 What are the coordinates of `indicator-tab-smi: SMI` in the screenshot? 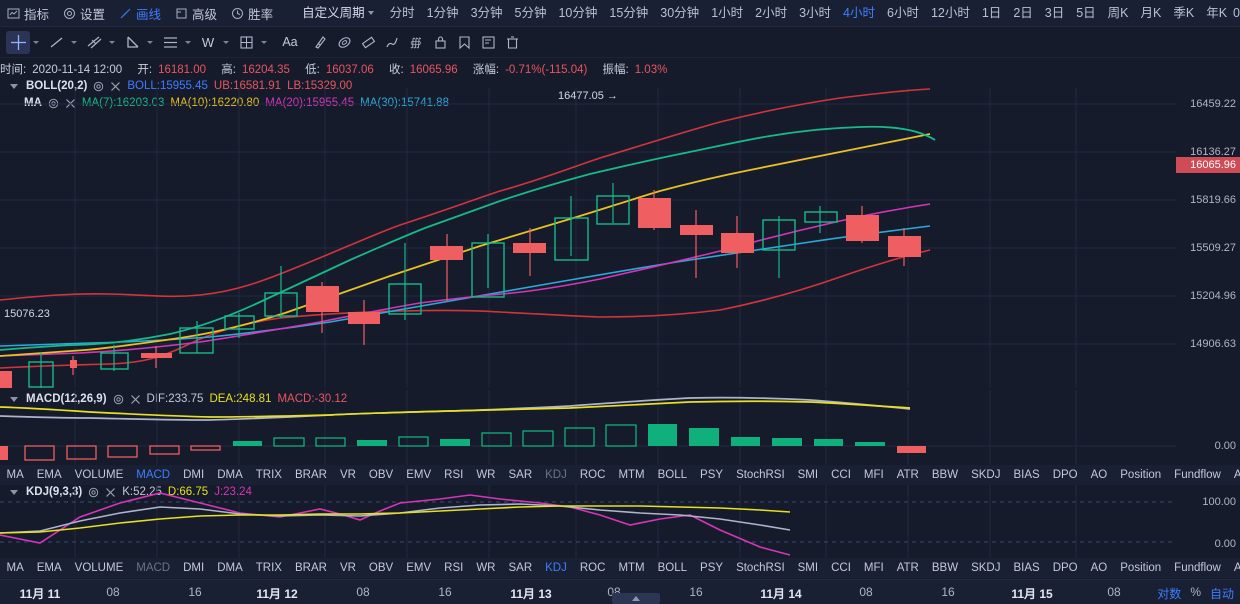 It's located at (808, 568).